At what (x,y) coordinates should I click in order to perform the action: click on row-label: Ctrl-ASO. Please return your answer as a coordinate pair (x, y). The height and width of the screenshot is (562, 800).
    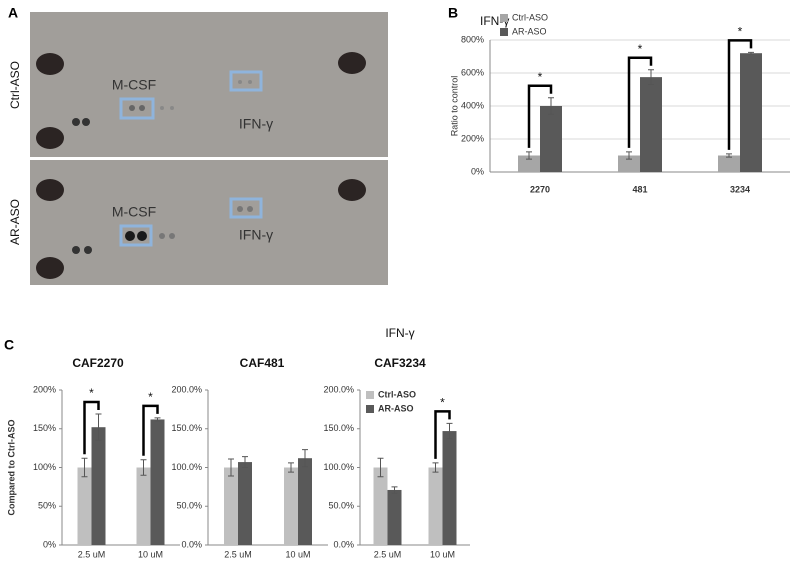
    Looking at the image, I should click on (15, 85).